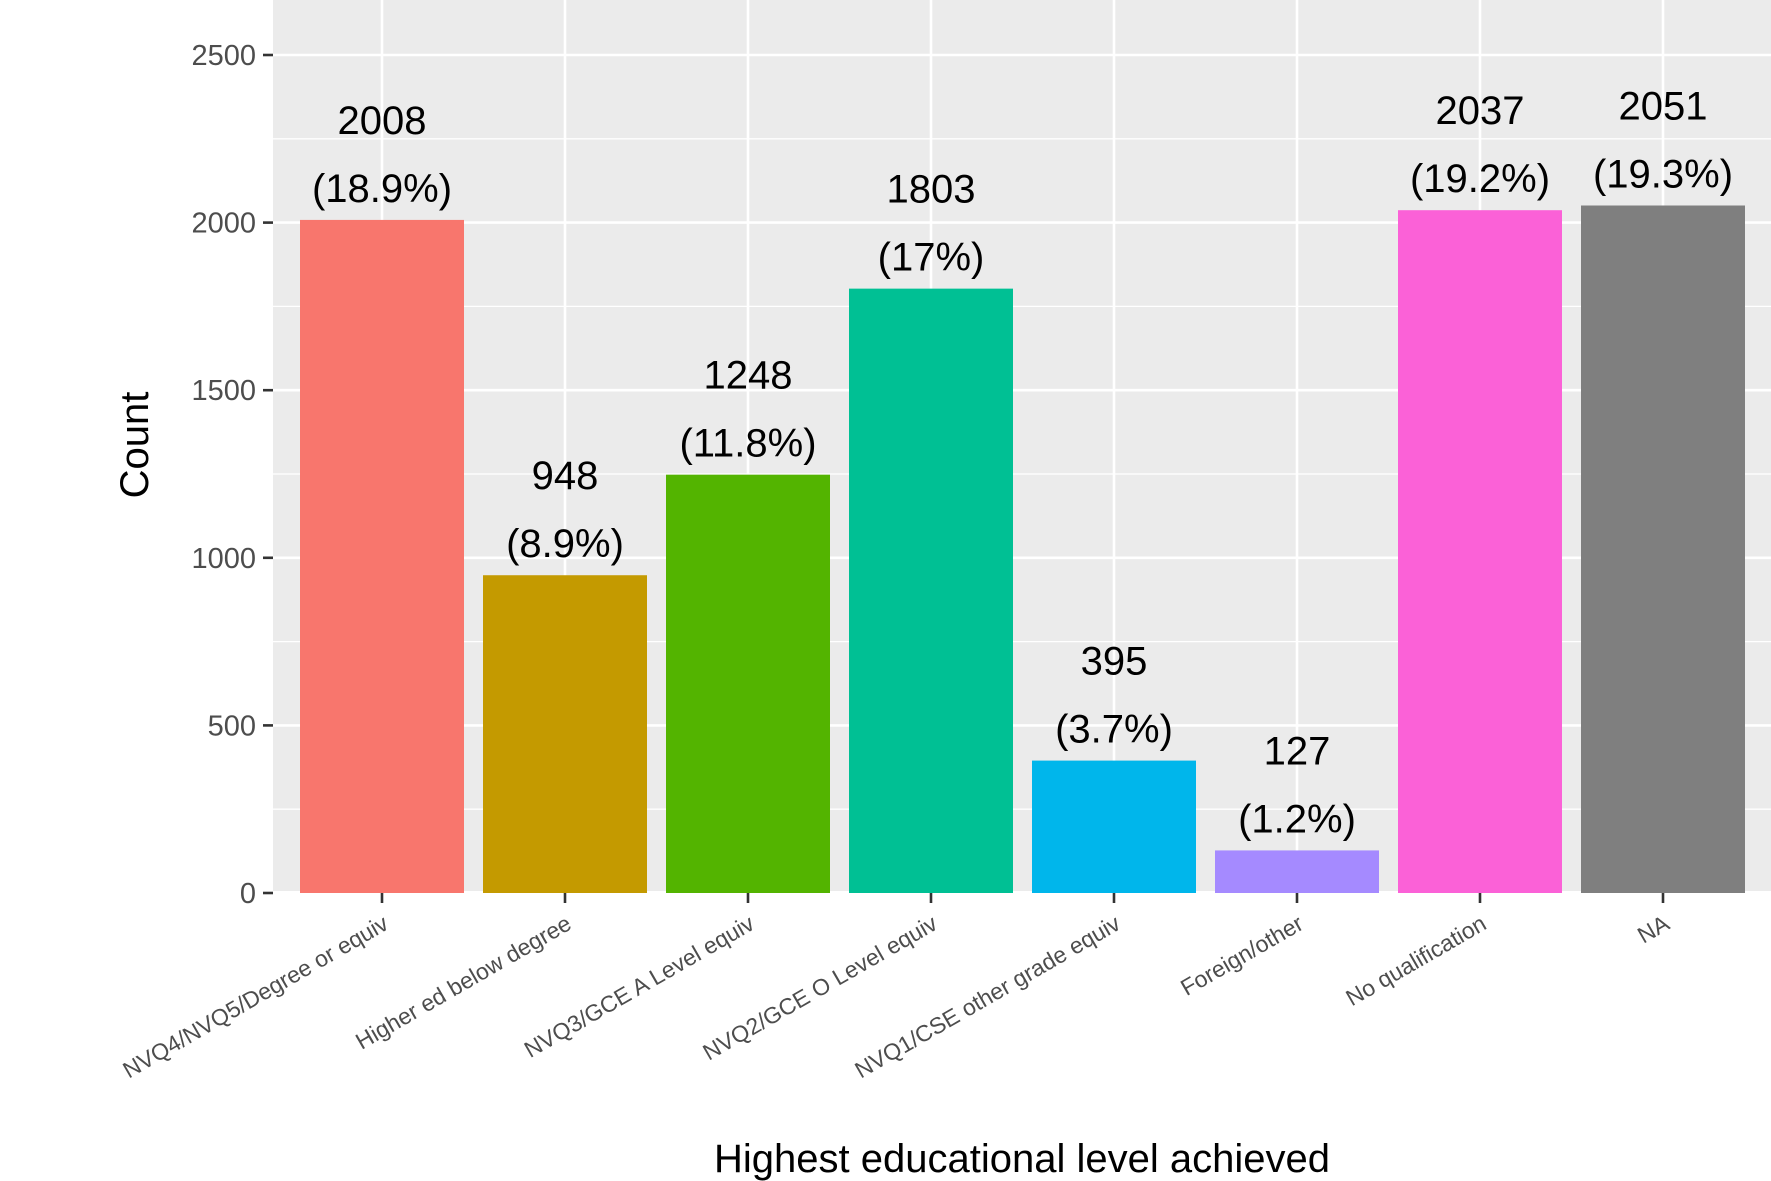  Describe the element at coordinates (1653, 928) in the screenshot. I see `x-tick-label: NA` at that location.